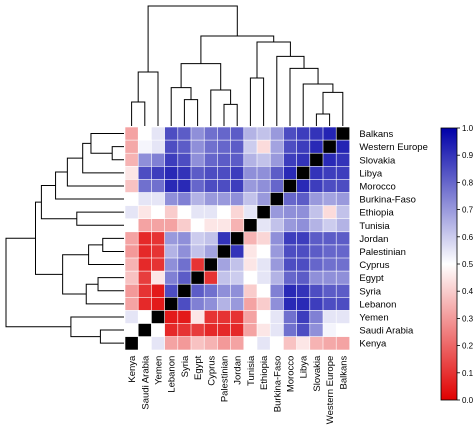  Describe the element at coordinates (457, 264) in the screenshot. I see `colorbar: 0.0 0.1 0.2 0.3 0.4 0.5 0.6 0.7 0.8 0.9 1.0` at that location.